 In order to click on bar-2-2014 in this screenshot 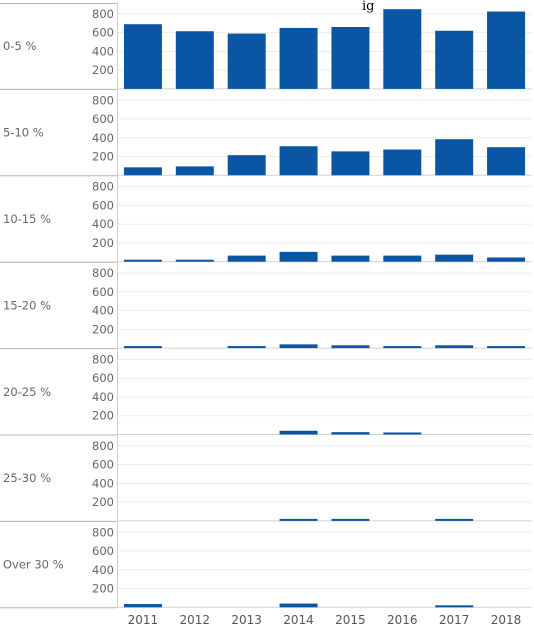, I will do `click(298, 256)`.